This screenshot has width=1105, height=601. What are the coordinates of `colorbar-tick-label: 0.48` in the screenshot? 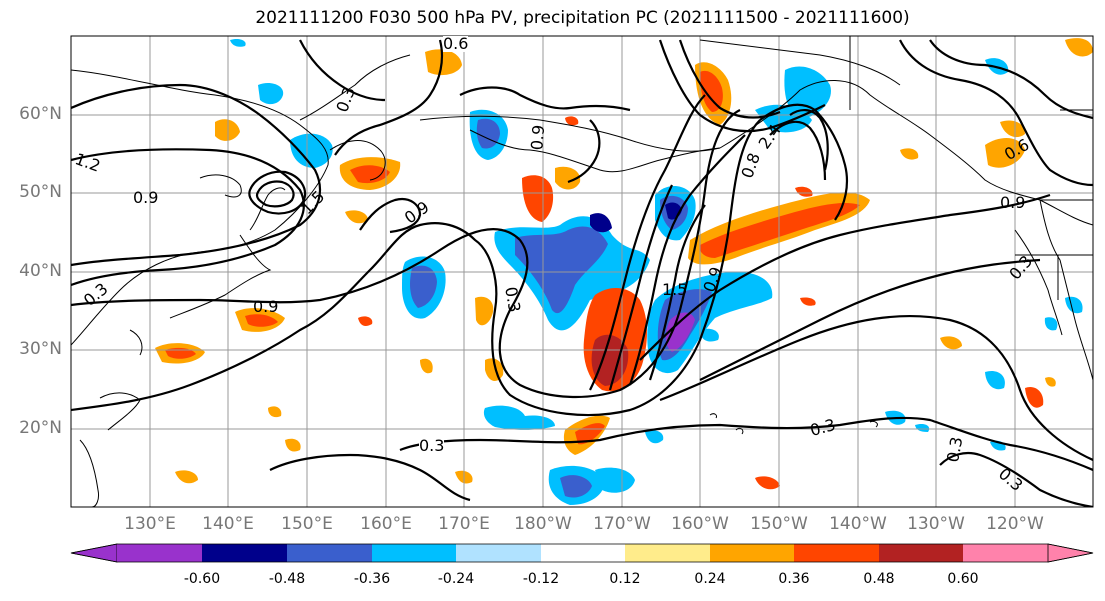 It's located at (879, 579).